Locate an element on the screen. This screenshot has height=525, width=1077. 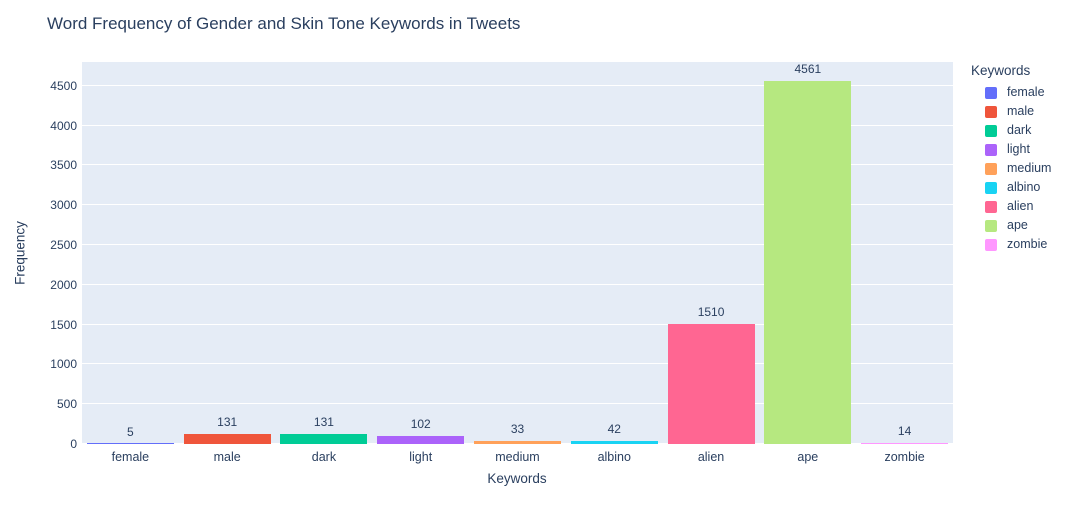
x-tick-label-dark: dark is located at coordinates (324, 457).